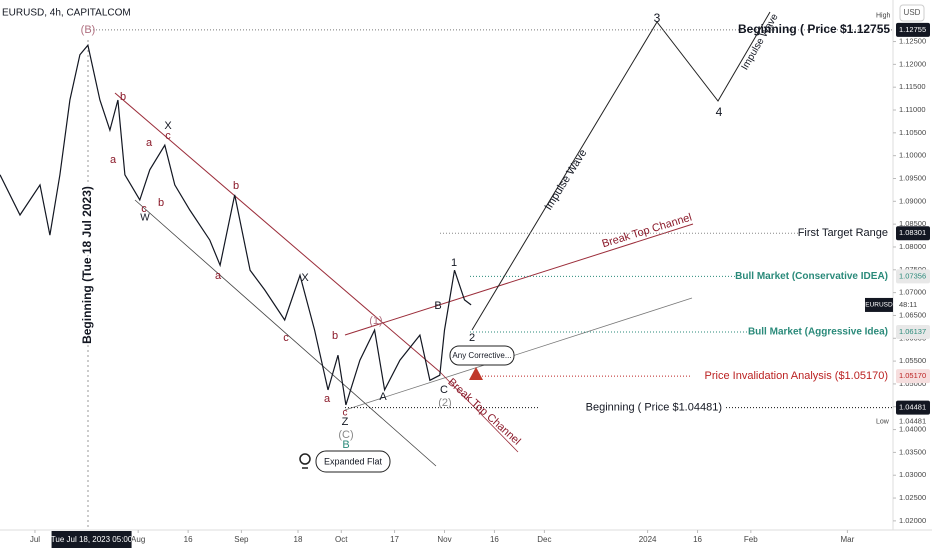 This screenshot has height=550, width=932. What do you see at coordinates (883, 16) in the screenshot?
I see `level-tag: High` at bounding box center [883, 16].